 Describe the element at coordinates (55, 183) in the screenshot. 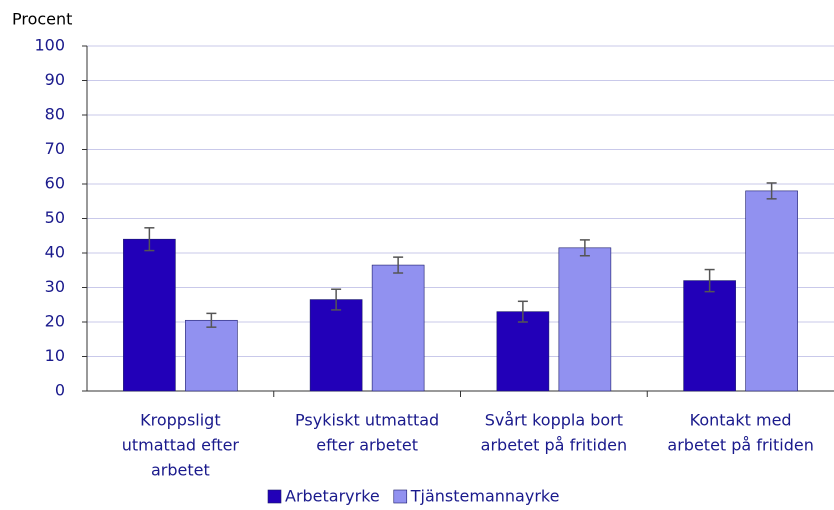

I see `y-tick-label: 60` at that location.